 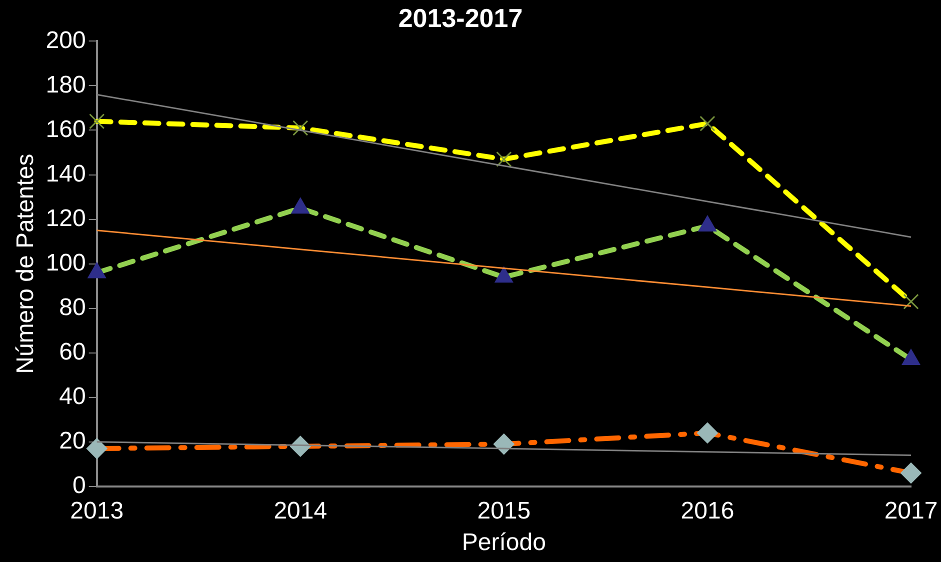 What do you see at coordinates (72, 396) in the screenshot?
I see `y-tick-label: 40` at bounding box center [72, 396].